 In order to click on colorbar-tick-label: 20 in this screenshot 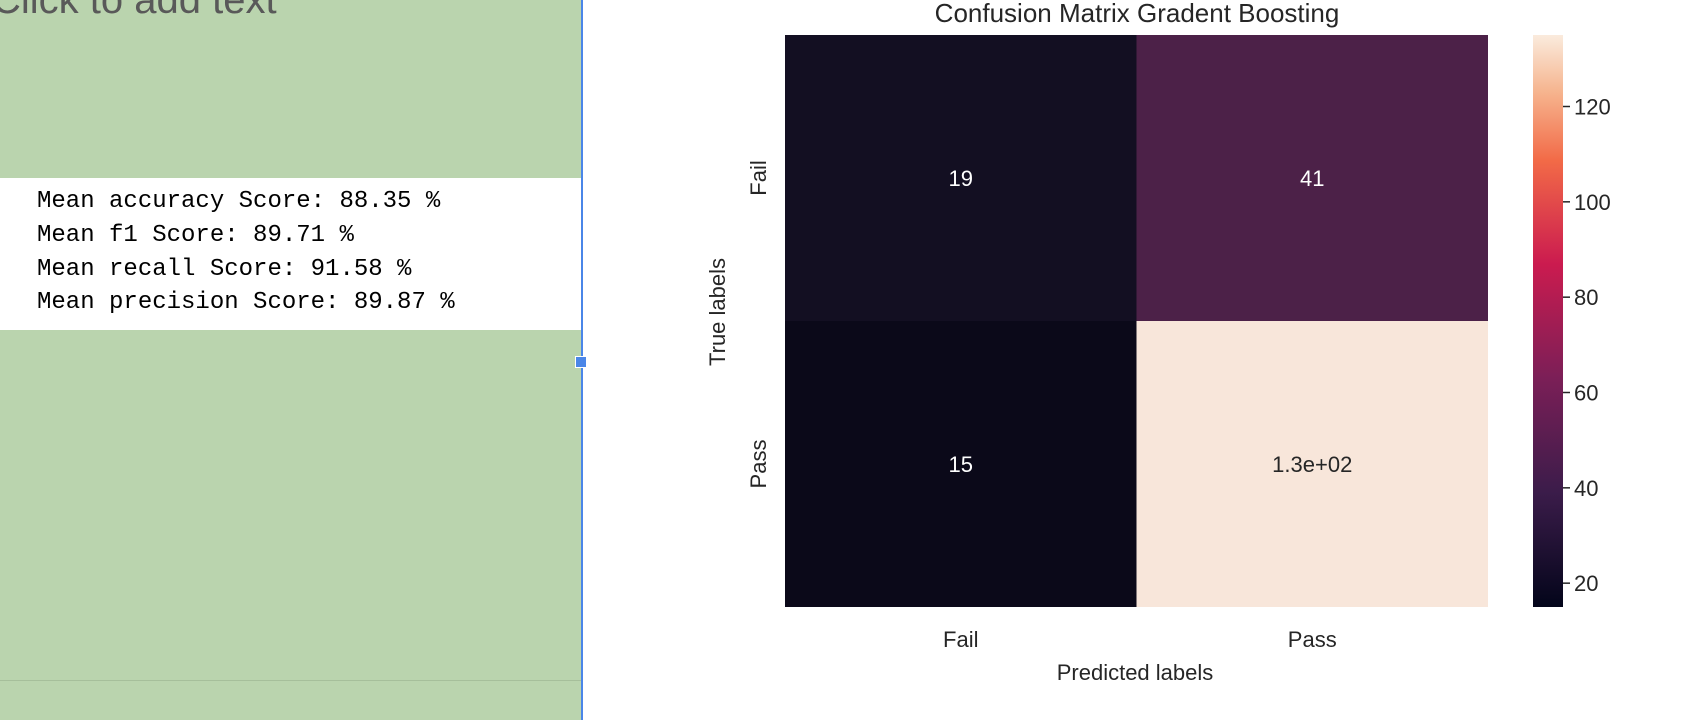, I will do `click(1586, 583)`.